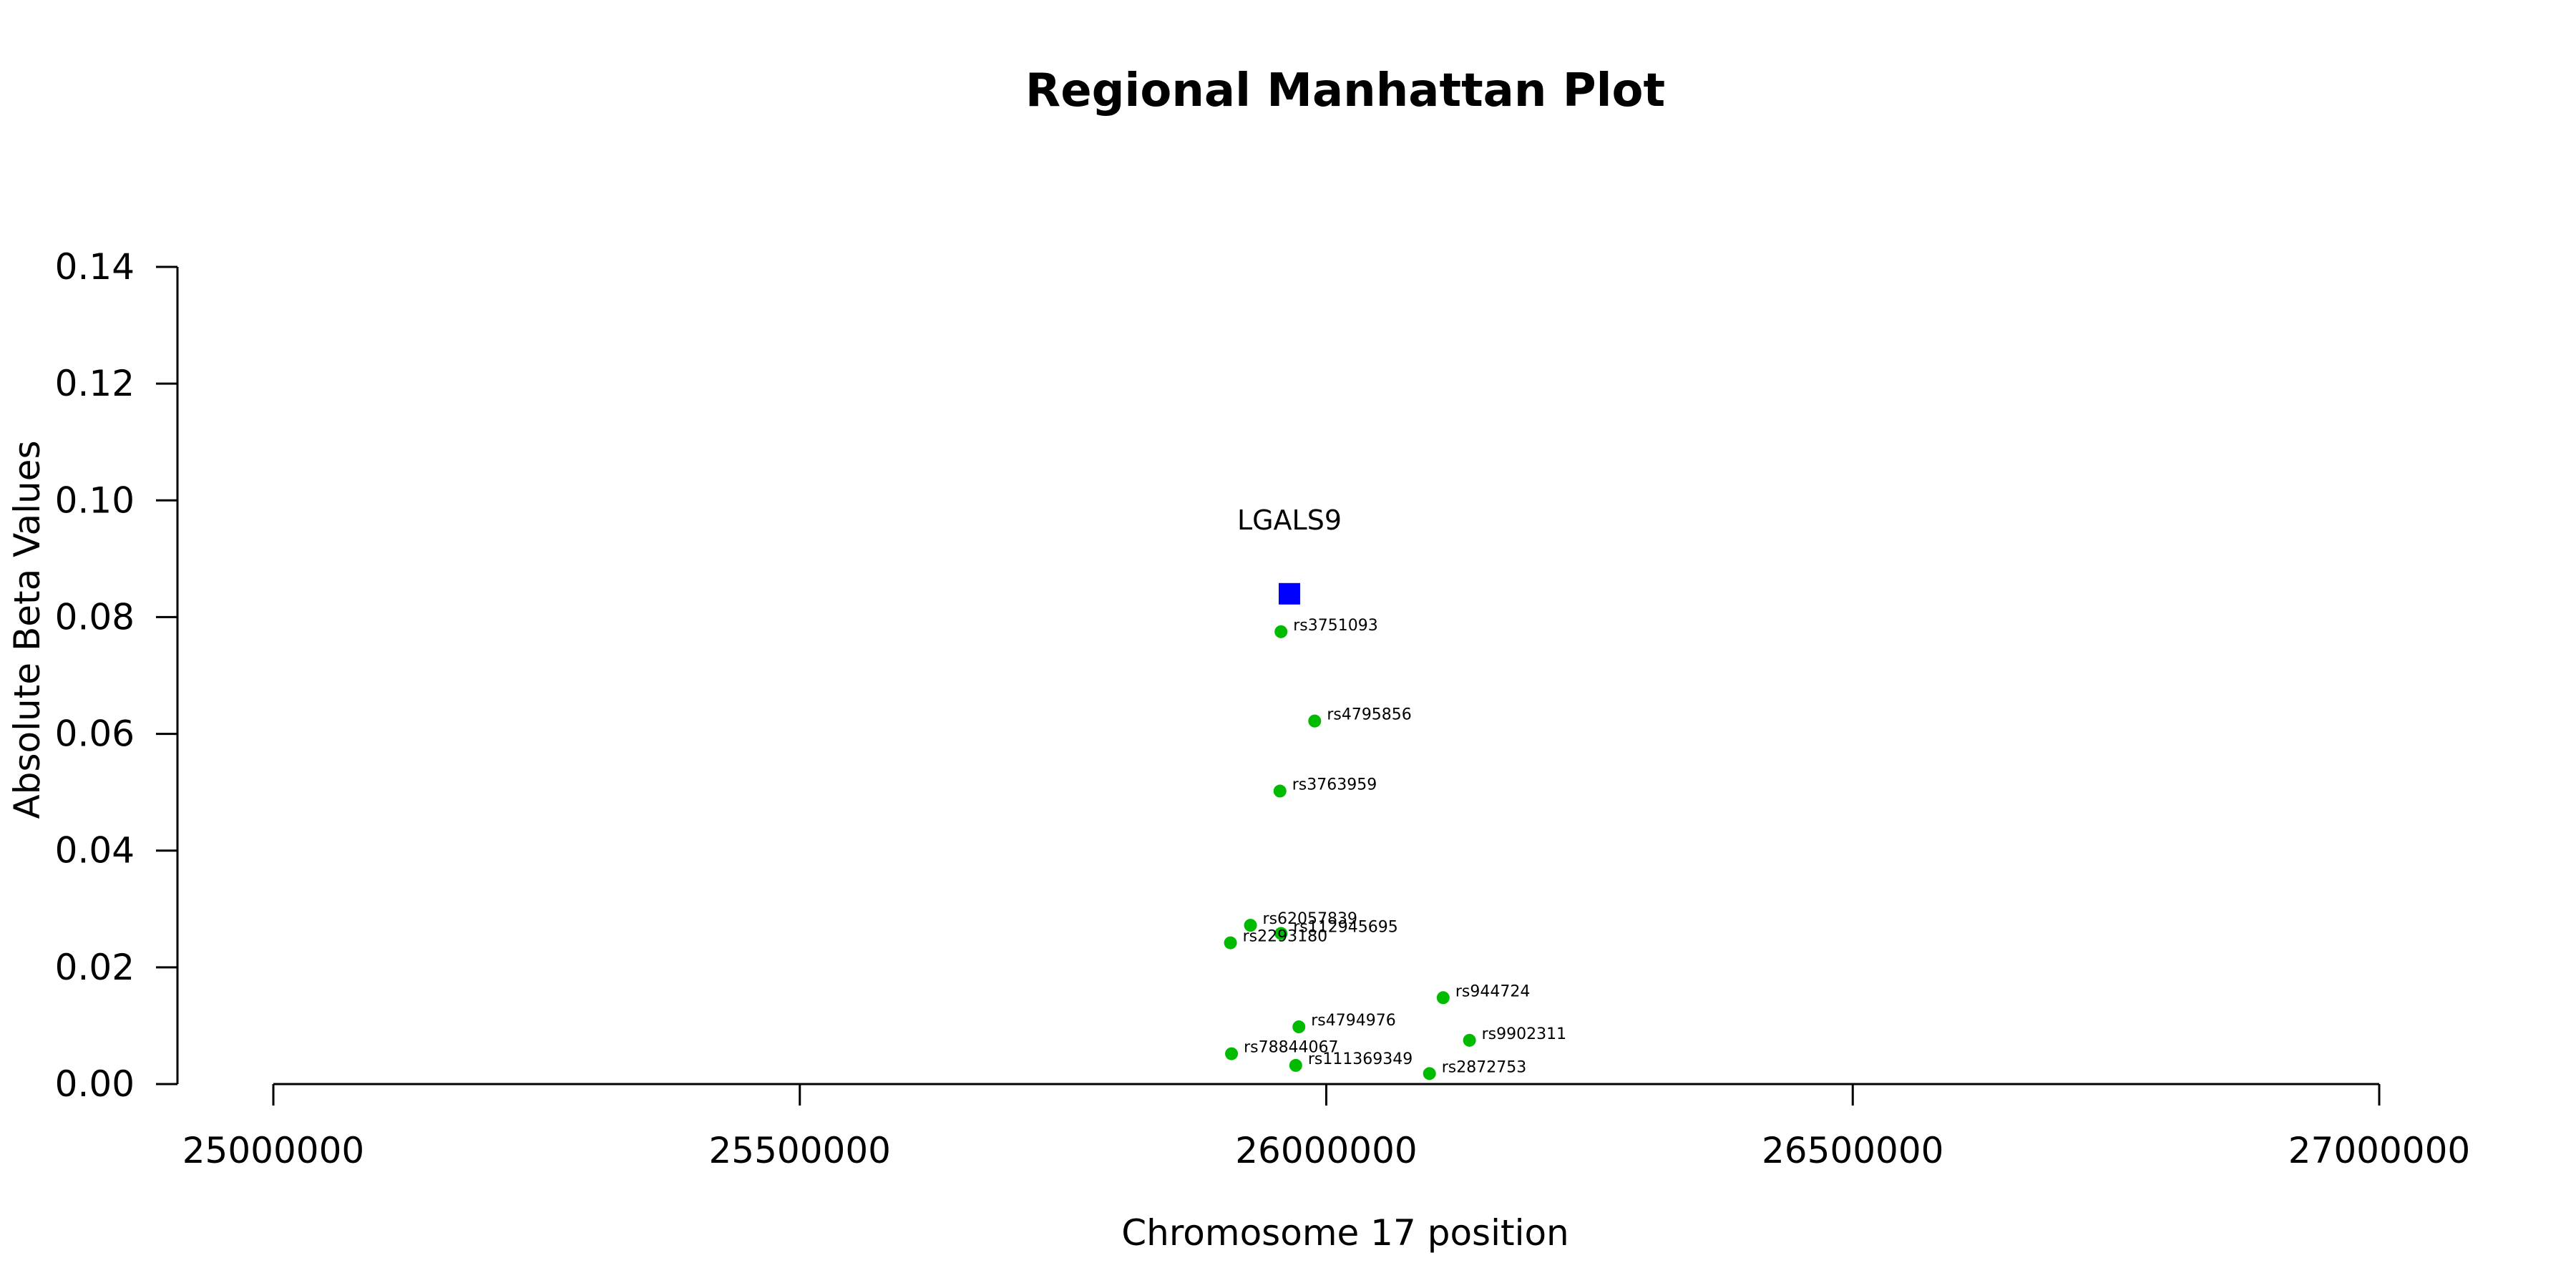  What do you see at coordinates (95, 1084) in the screenshot?
I see `y-tick-label: 0.00` at bounding box center [95, 1084].